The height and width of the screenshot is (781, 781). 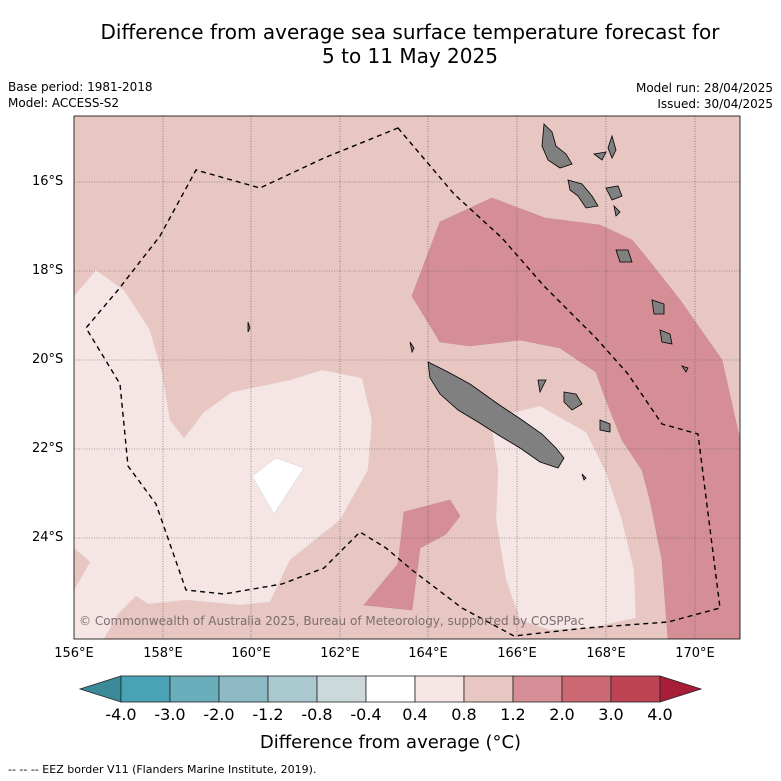 I want to click on colorbar-tick-label: -3.0, so click(x=170, y=714).